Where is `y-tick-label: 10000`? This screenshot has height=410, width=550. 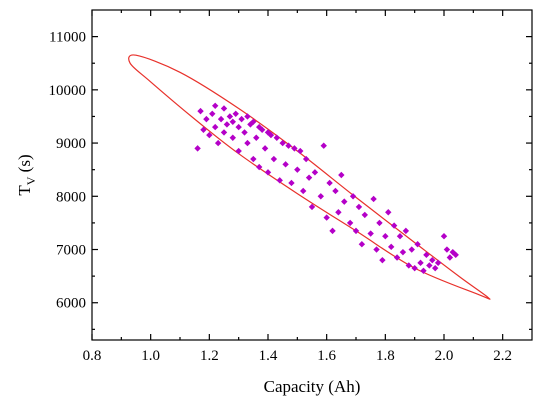 y-tick-label: 10000 is located at coordinates (68, 91).